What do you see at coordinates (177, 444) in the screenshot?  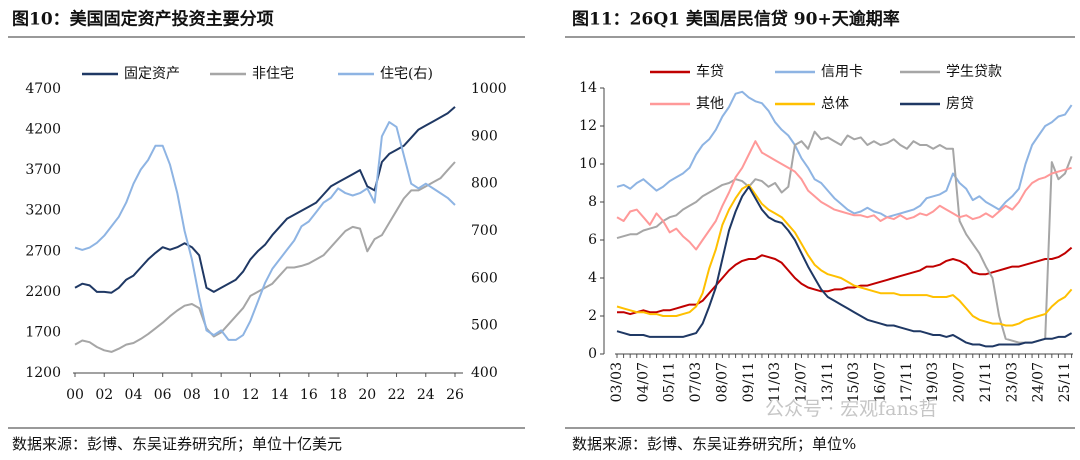 I see `source-note: 数据来源：彭博、东吴证券研究所；单位十亿美元` at bounding box center [177, 444].